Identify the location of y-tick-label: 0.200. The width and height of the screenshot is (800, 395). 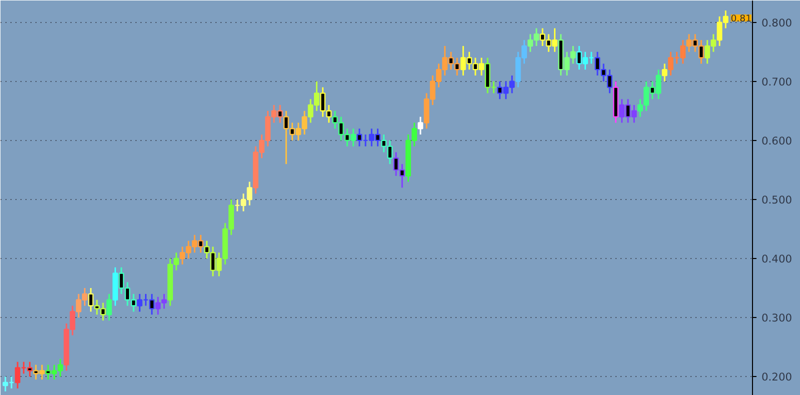
(777, 377).